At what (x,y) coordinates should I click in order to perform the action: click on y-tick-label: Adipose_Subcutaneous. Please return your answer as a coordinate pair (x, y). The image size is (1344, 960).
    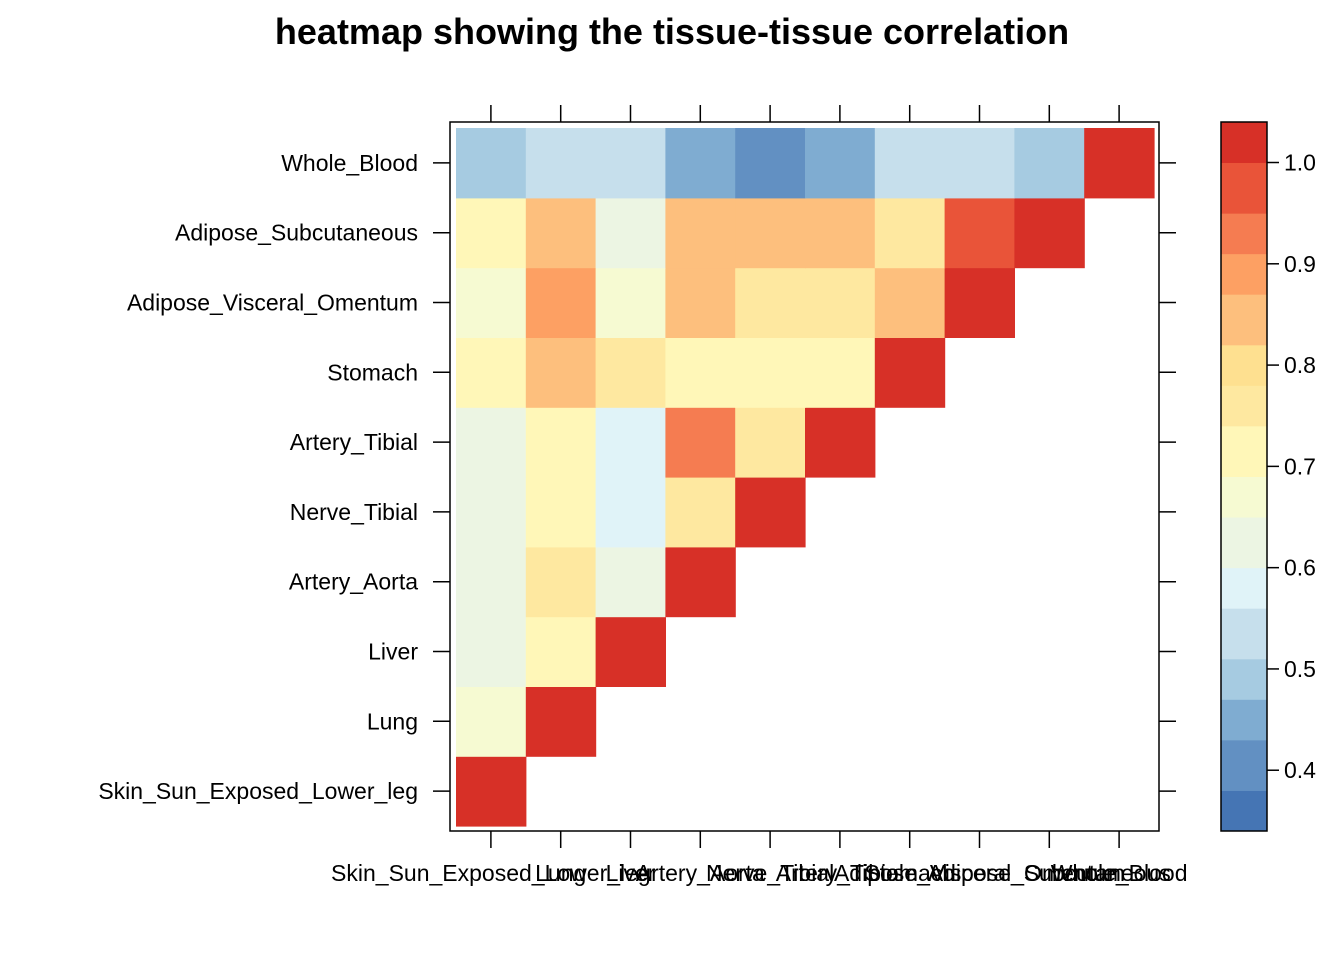
    Looking at the image, I should click on (296, 233).